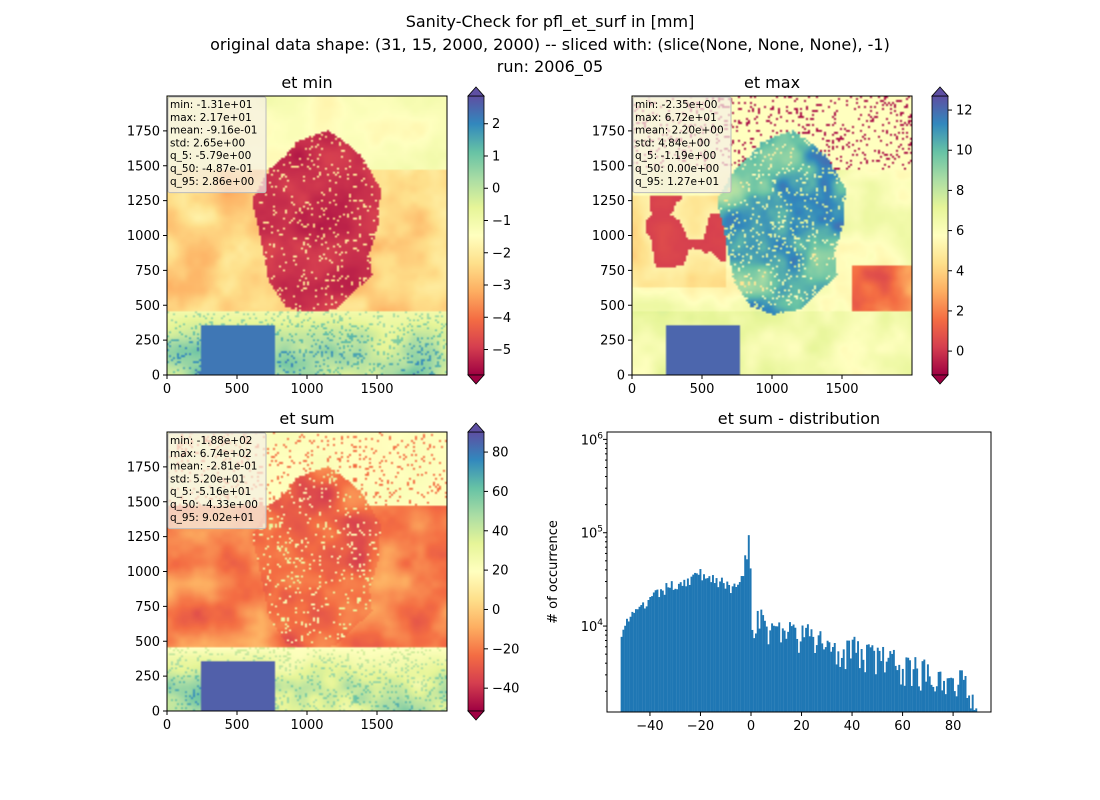 This screenshot has width=1100, height=800. What do you see at coordinates (679, 131) in the screenshot?
I see `et-max-stats-line-2: mean: 2.20e+00` at bounding box center [679, 131].